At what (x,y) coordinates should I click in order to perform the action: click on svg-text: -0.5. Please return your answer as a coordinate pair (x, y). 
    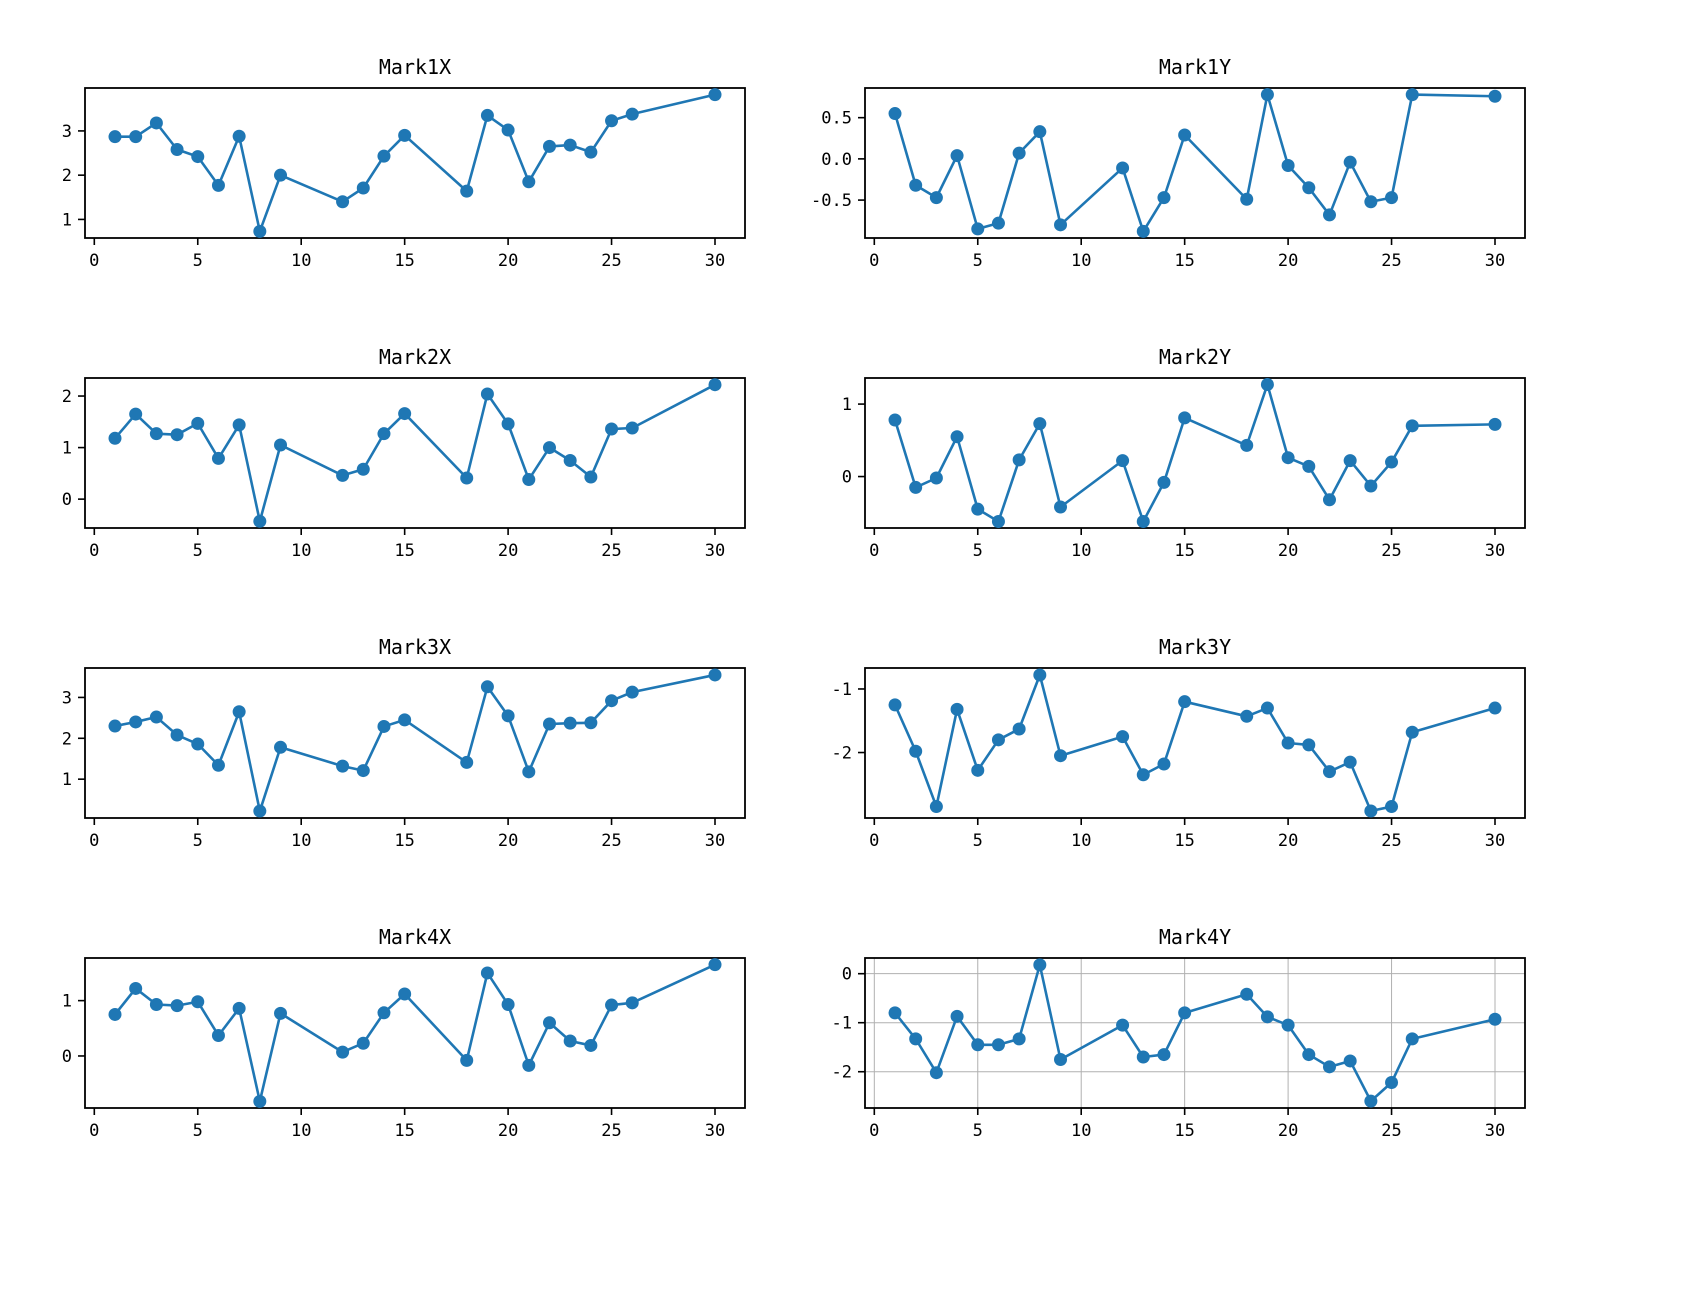
    Looking at the image, I should click on (831, 201).